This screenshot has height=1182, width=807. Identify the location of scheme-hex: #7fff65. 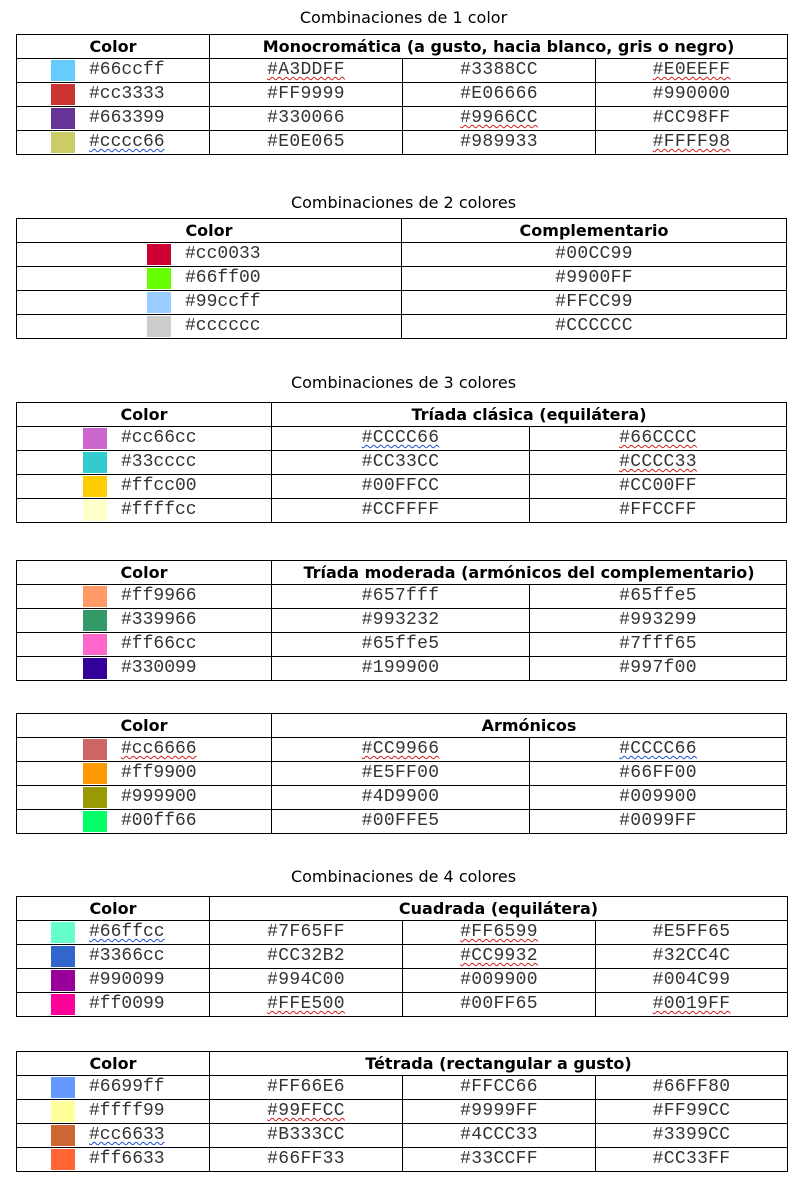
(658, 644).